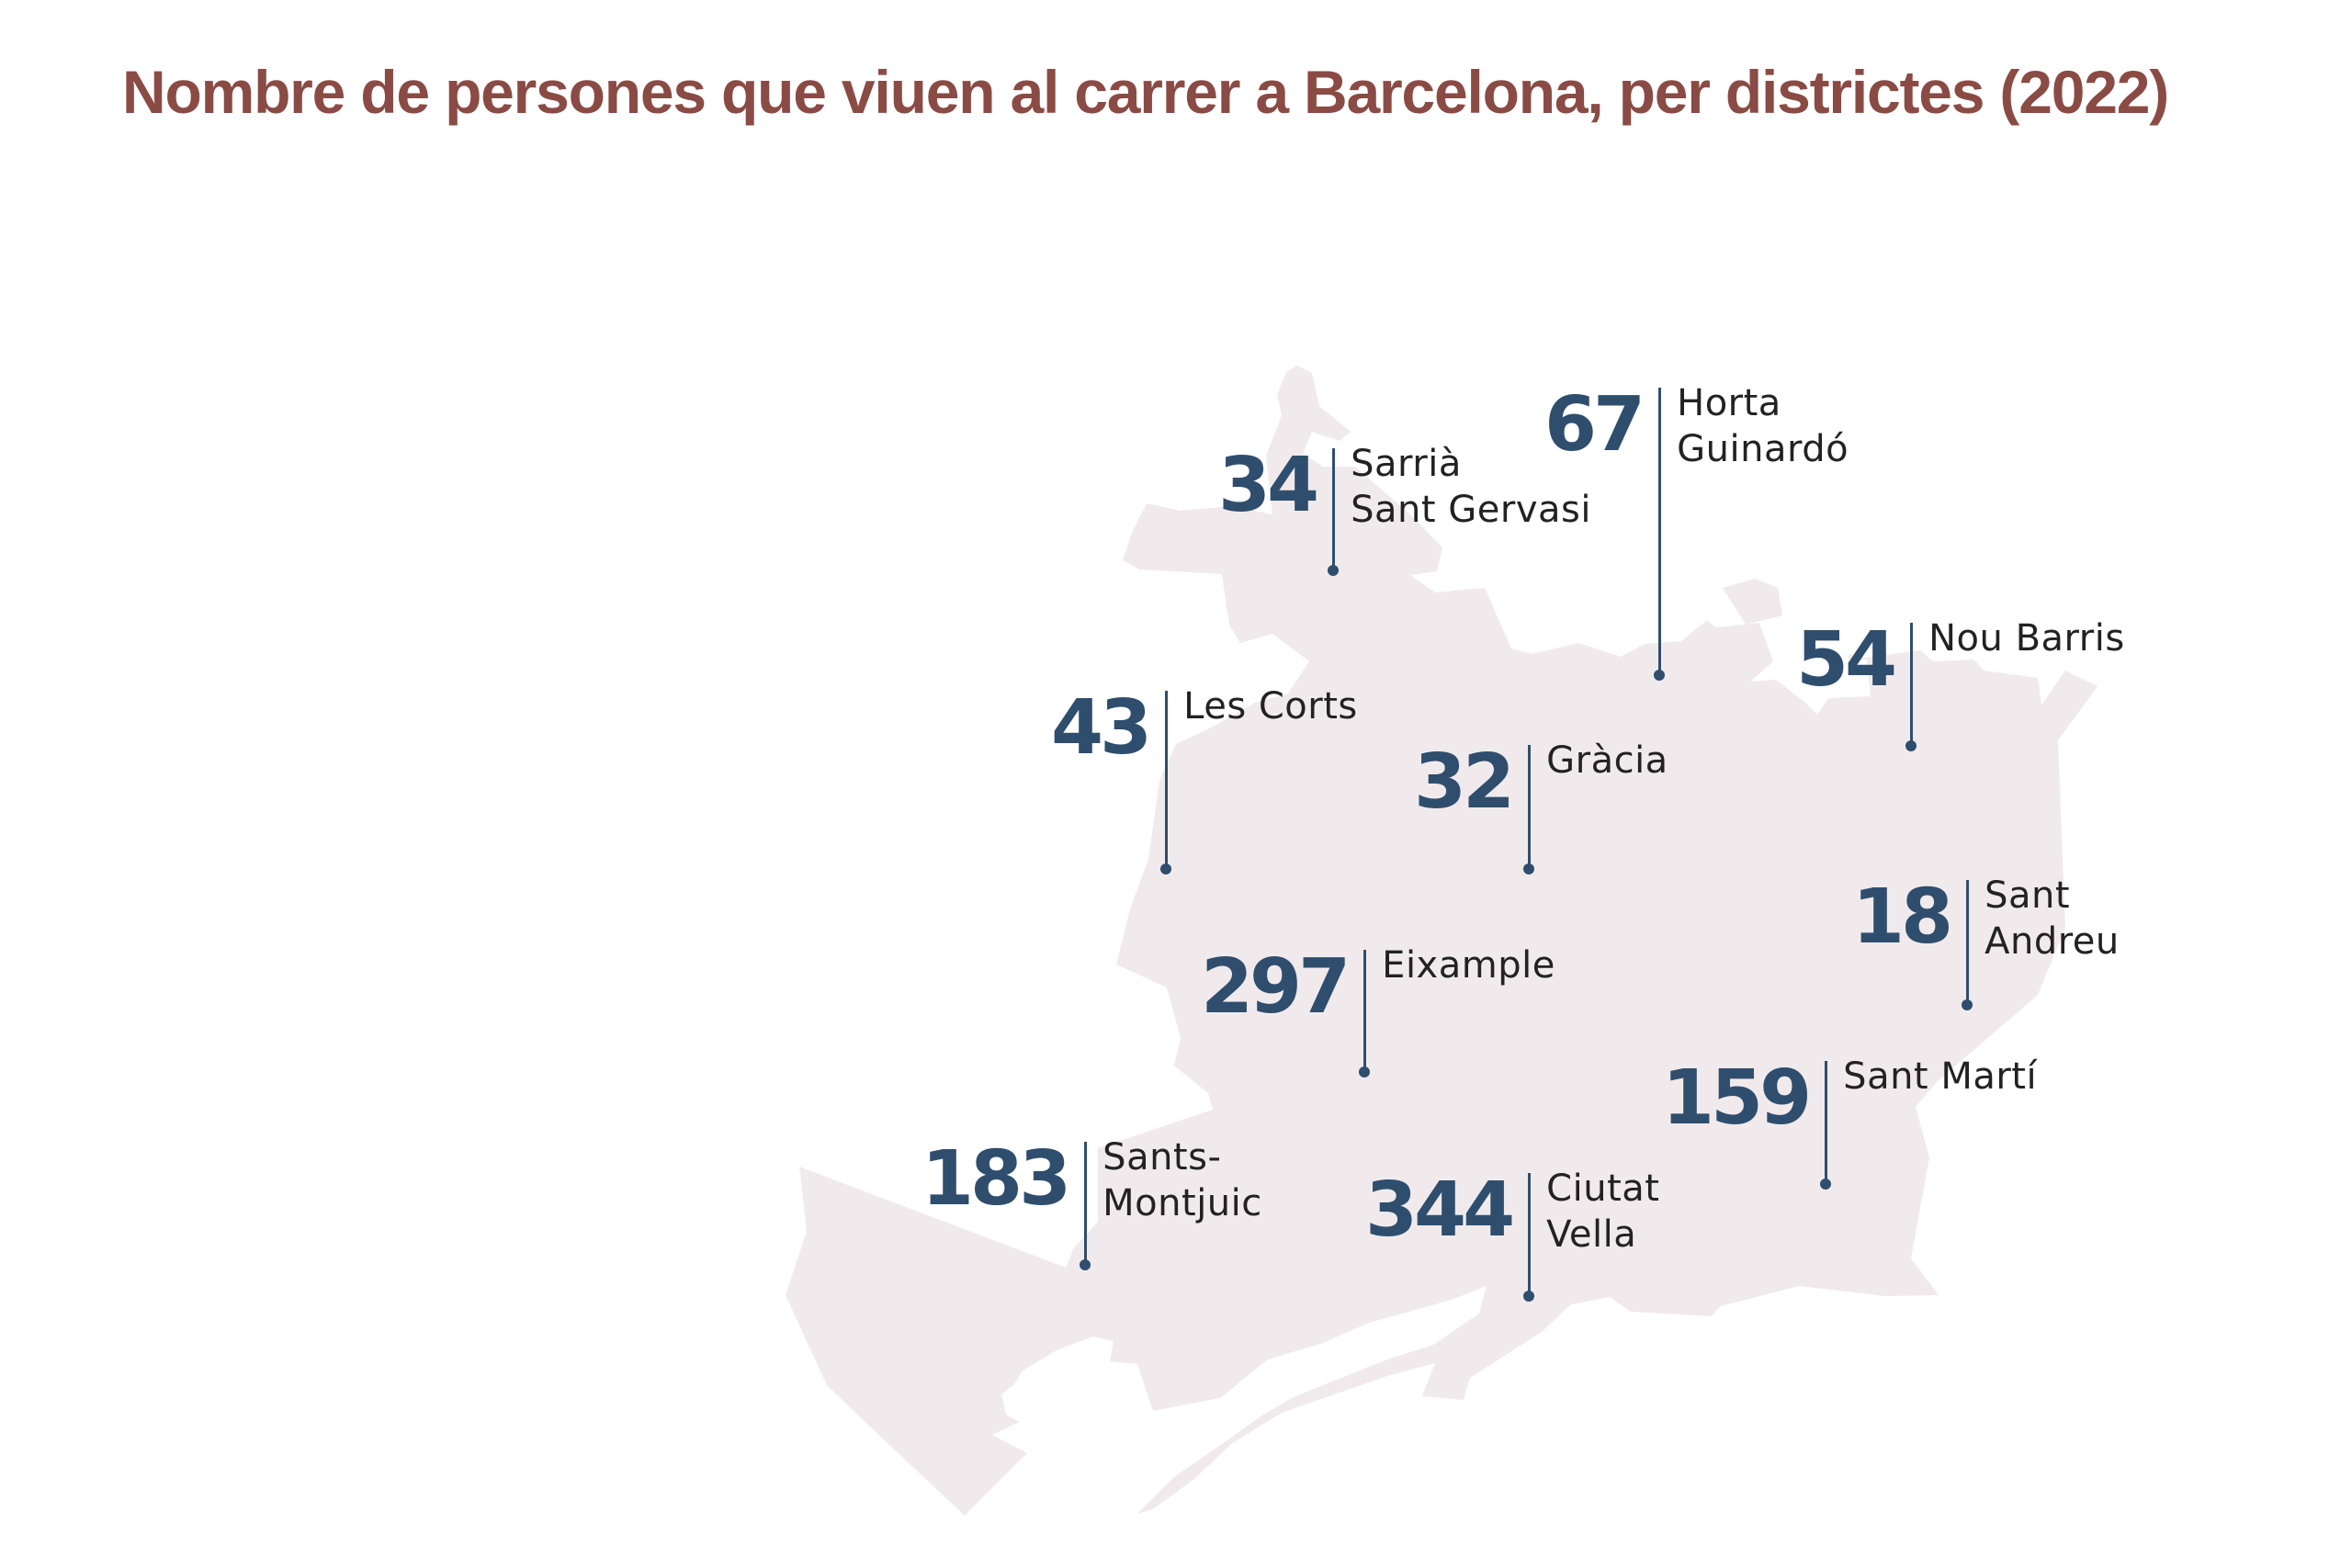  Describe the element at coordinates (2052, 942) in the screenshot. I see `district-name-line: Andreu` at that location.